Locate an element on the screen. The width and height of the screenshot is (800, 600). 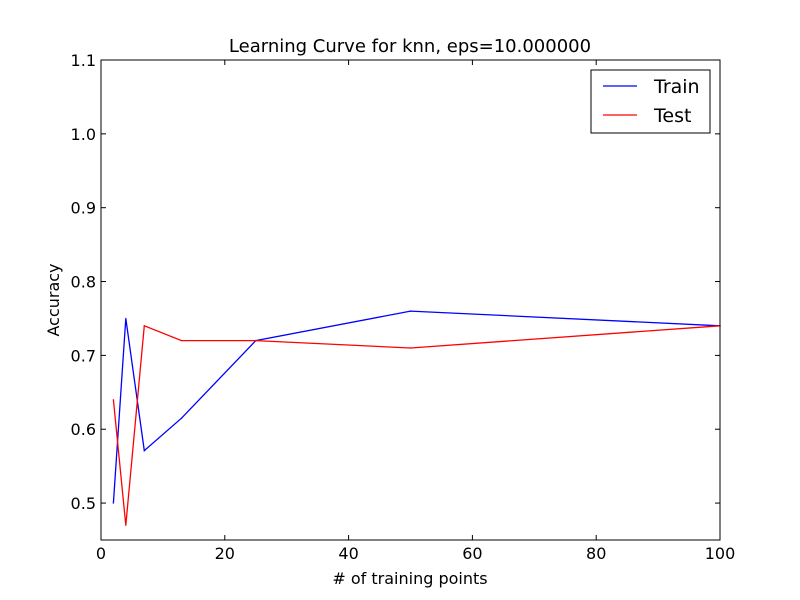
y-tick-label: 0.9 is located at coordinates (83, 208).